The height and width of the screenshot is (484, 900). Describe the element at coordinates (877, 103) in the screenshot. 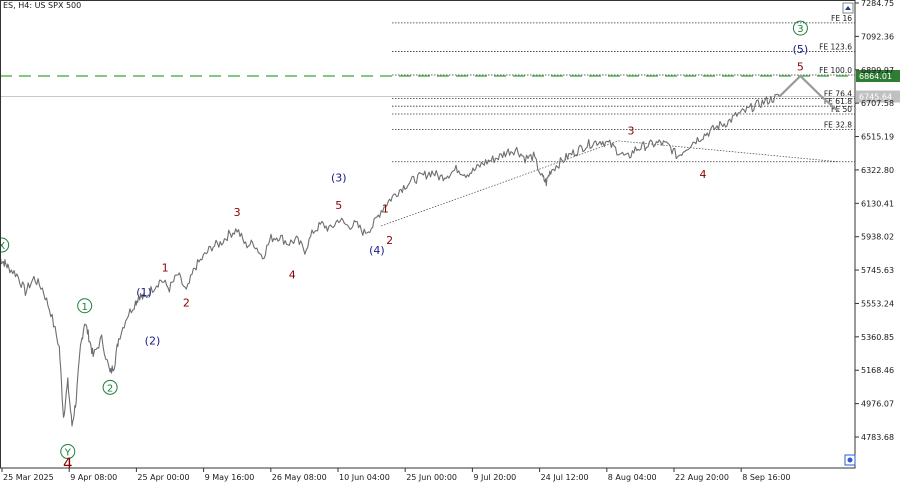

I see `y-tick-label: 6707.58` at that location.